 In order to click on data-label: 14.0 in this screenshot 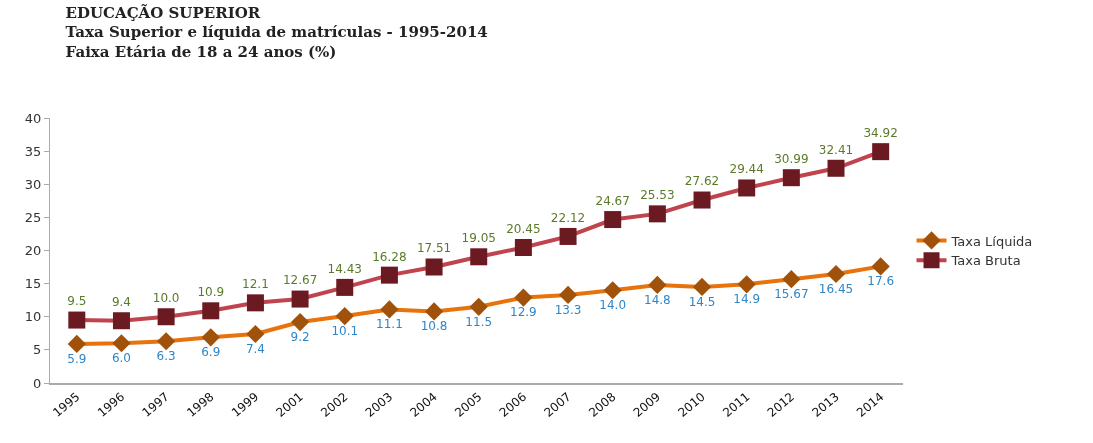, I will do `click(613, 305)`.